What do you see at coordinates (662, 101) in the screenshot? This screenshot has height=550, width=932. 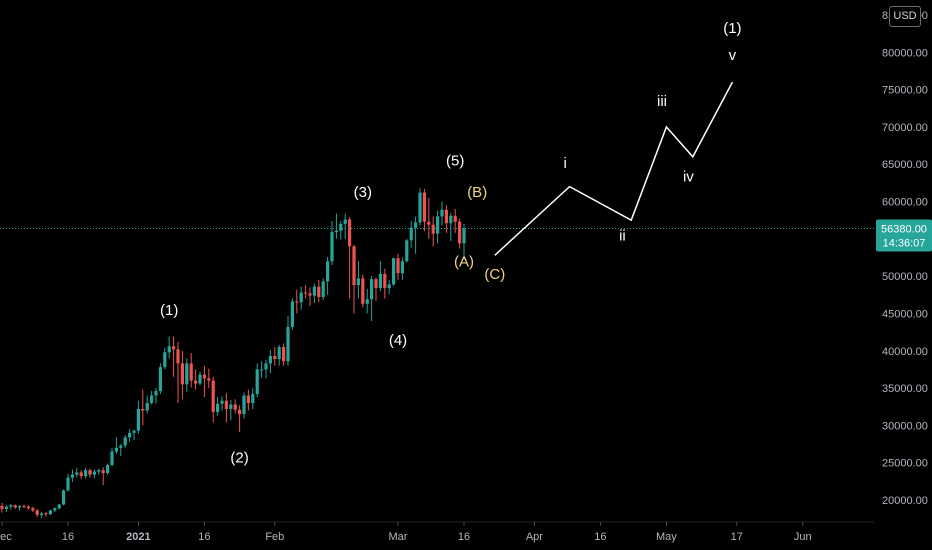 I see `wave-label: iii` at bounding box center [662, 101].